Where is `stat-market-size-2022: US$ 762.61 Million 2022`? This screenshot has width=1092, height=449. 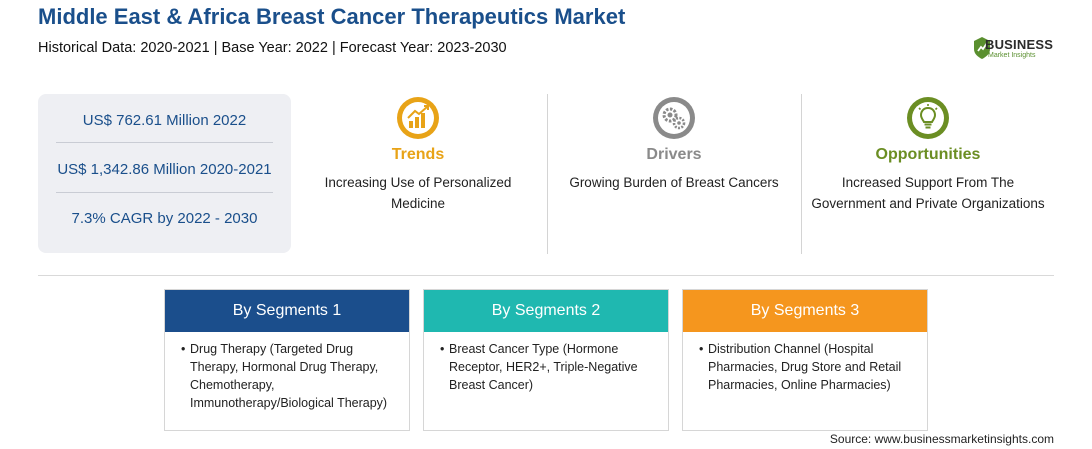
stat-market-size-2022: US$ 762.61 Million 2022 is located at coordinates (164, 120).